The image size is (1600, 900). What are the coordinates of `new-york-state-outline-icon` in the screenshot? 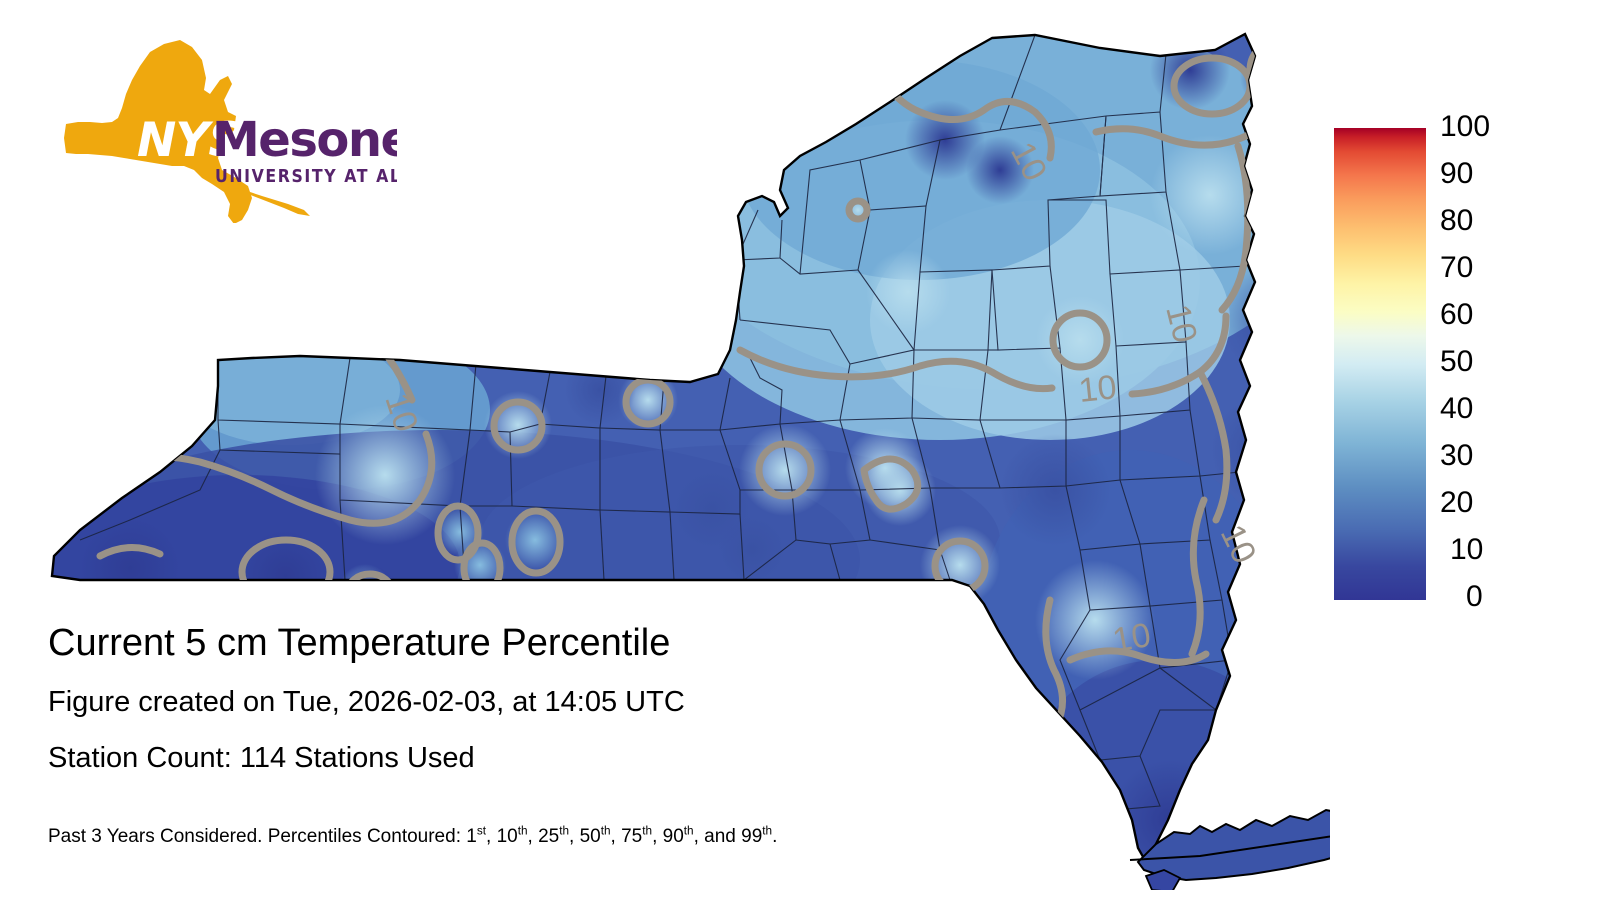 It's located at (187, 131).